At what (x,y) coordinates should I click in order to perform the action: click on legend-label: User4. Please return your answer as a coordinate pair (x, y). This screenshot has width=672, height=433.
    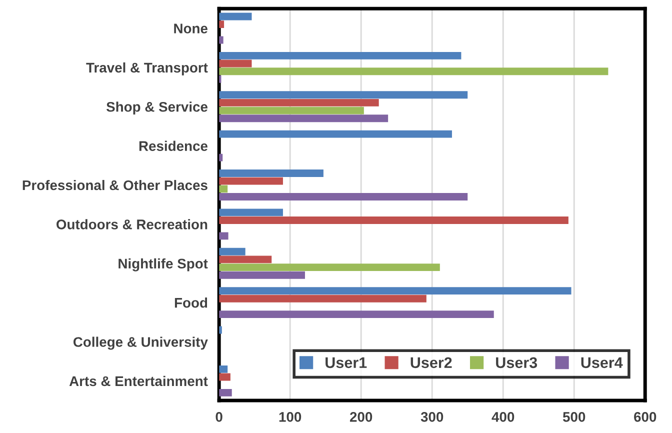
    Looking at the image, I should click on (602, 362).